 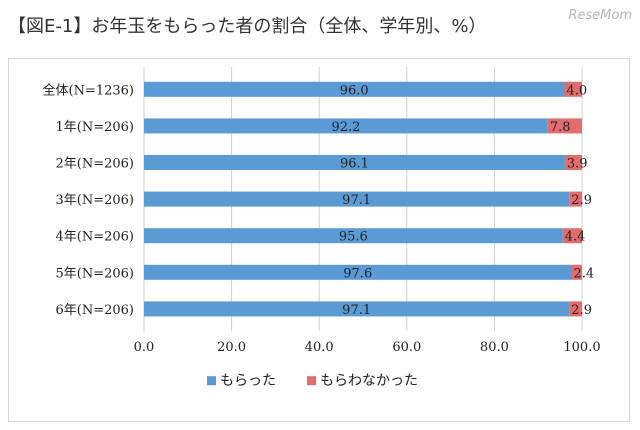 What do you see at coordinates (95, 273) in the screenshot?
I see `category-label: 5年(N=206)` at bounding box center [95, 273].